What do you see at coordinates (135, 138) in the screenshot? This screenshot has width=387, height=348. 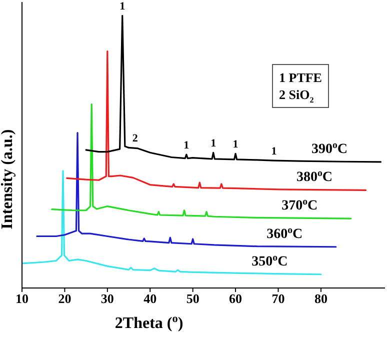 I see `annotation: 2` at bounding box center [135, 138].